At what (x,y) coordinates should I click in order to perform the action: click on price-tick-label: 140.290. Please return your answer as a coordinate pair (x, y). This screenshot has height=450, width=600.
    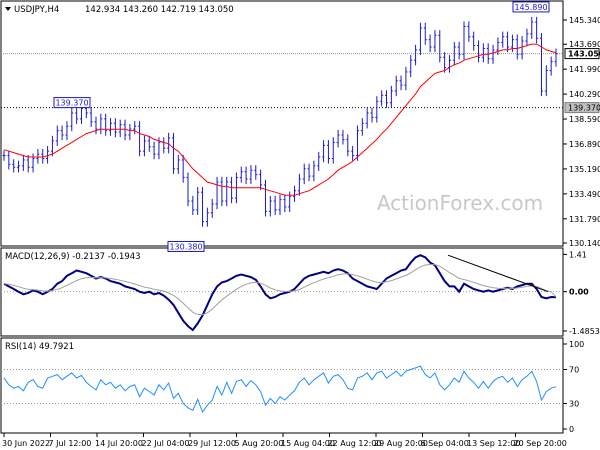
    Looking at the image, I should click on (584, 94).